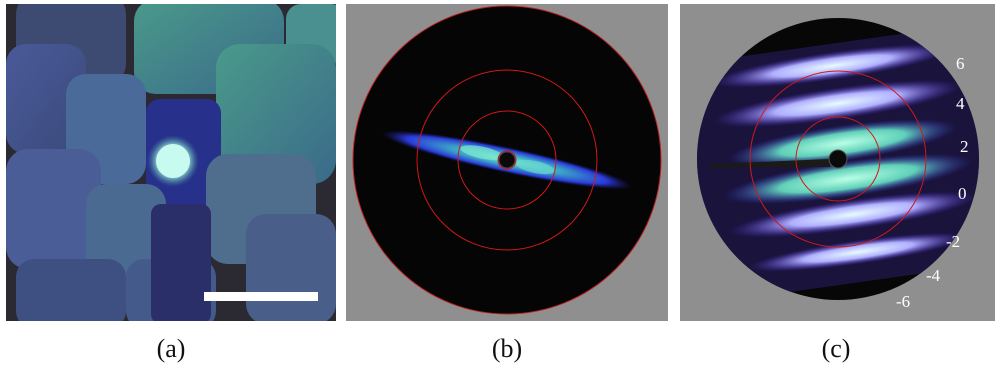  Describe the element at coordinates (964, 146) in the screenshot. I see `scale-label-2: 2` at that location.